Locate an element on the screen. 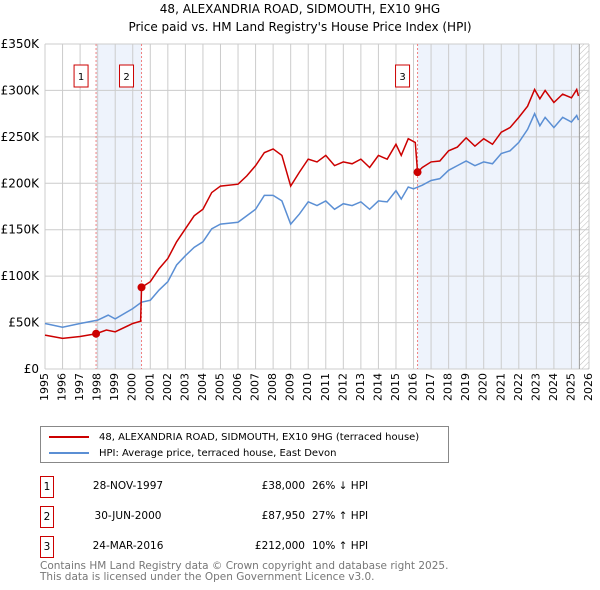  y-tick-label: £150K is located at coordinates (21, 230).